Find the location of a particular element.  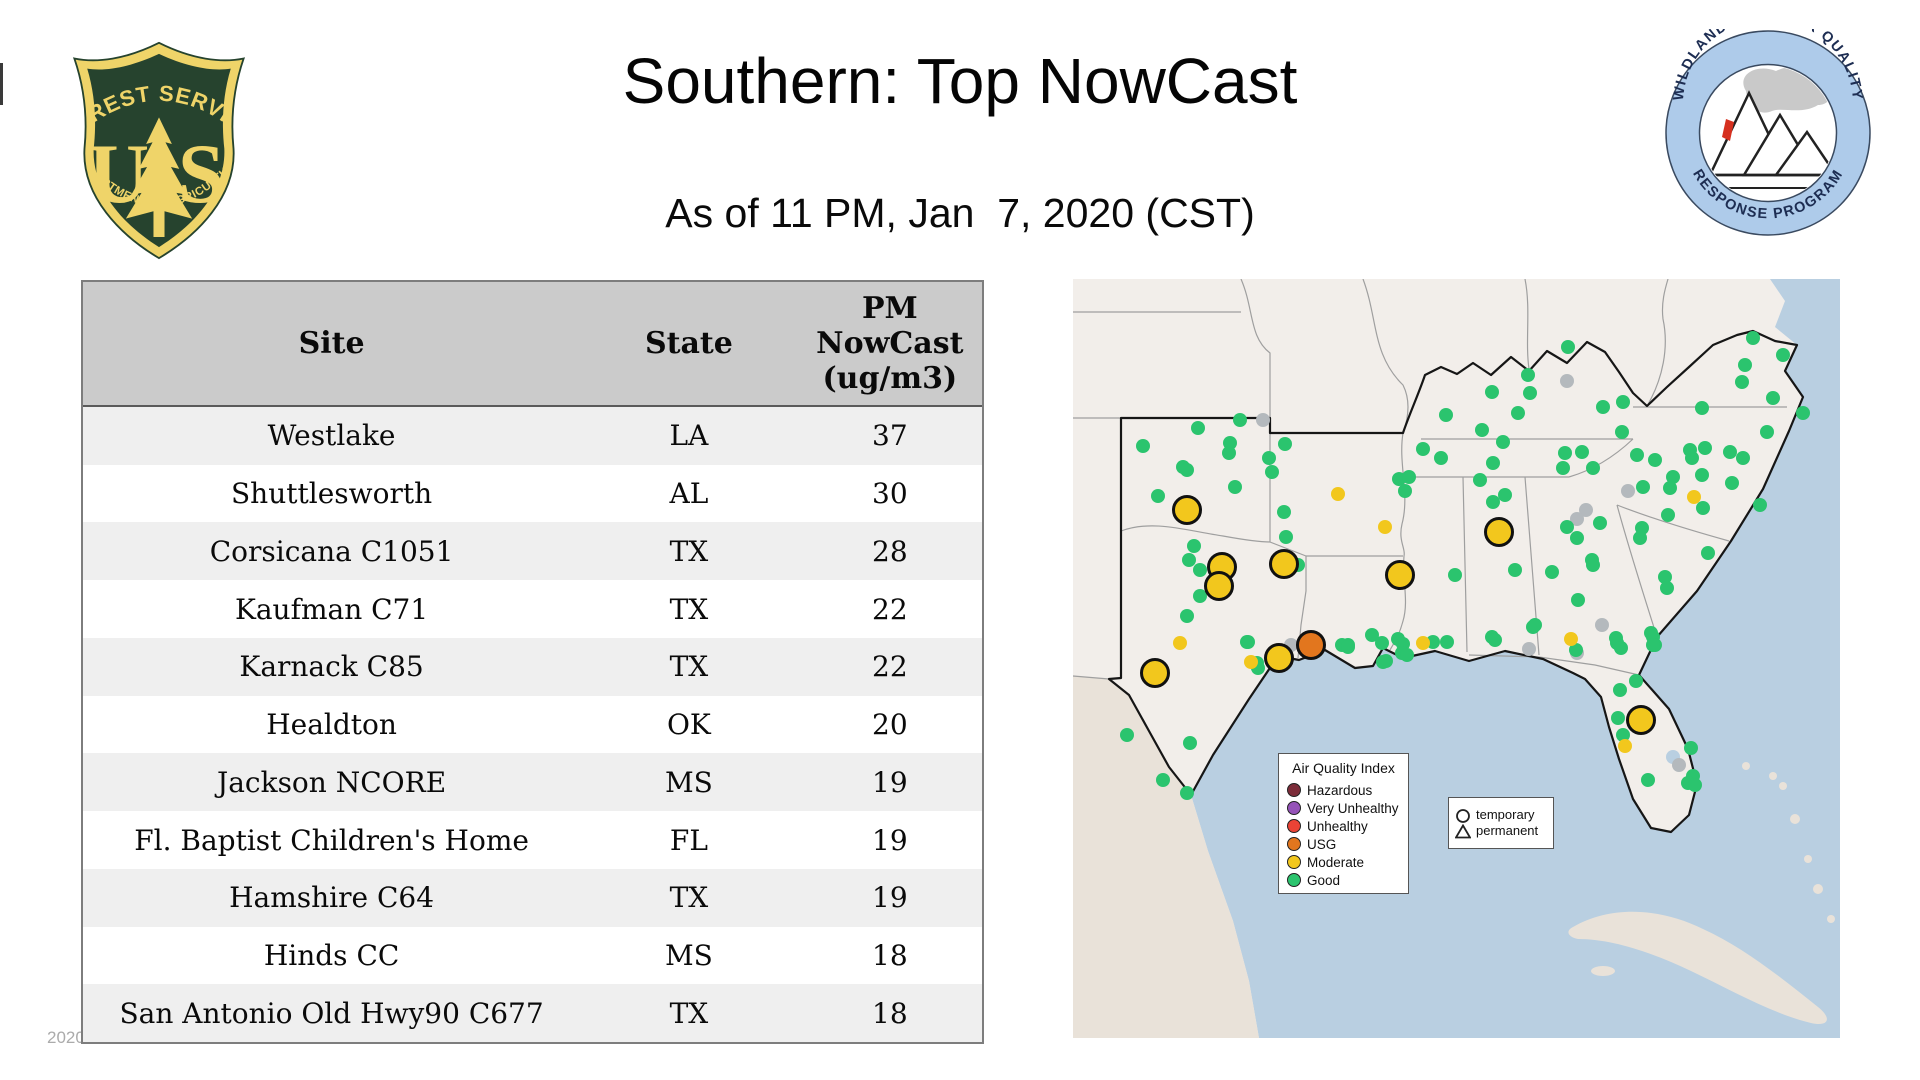

flame-icon is located at coordinates (1728, 130).